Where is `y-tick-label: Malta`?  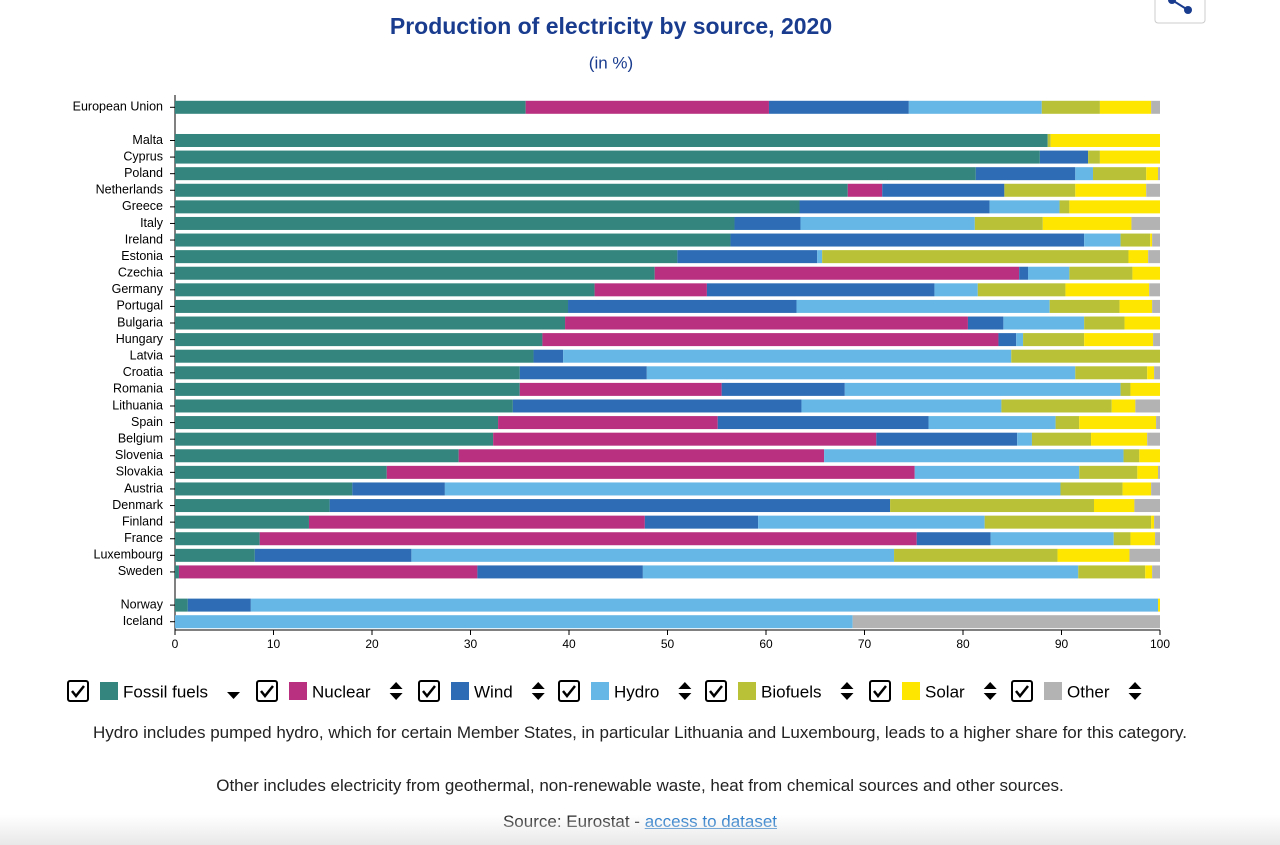
y-tick-label: Malta is located at coordinates (147, 140).